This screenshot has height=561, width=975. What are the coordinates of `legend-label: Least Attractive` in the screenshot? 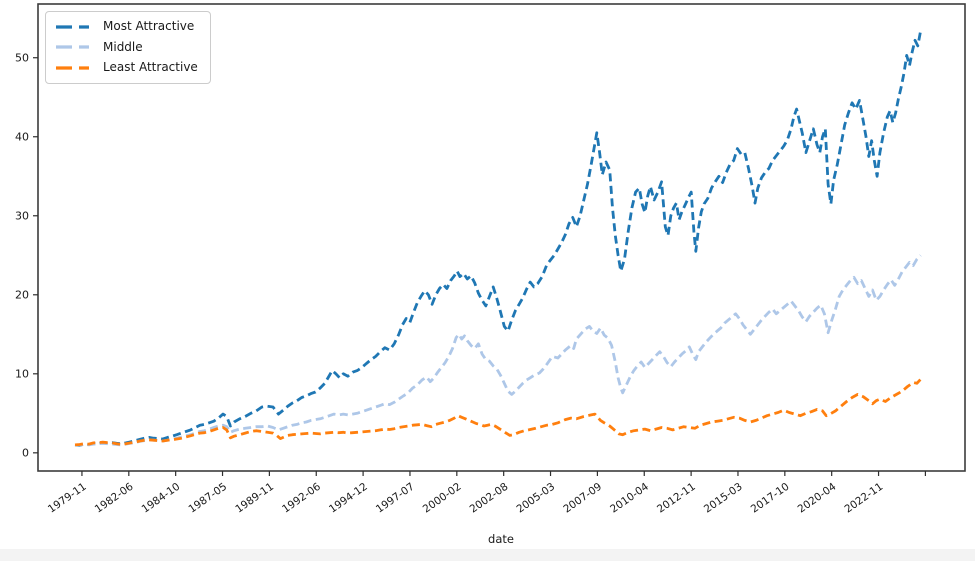 It's located at (150, 67).